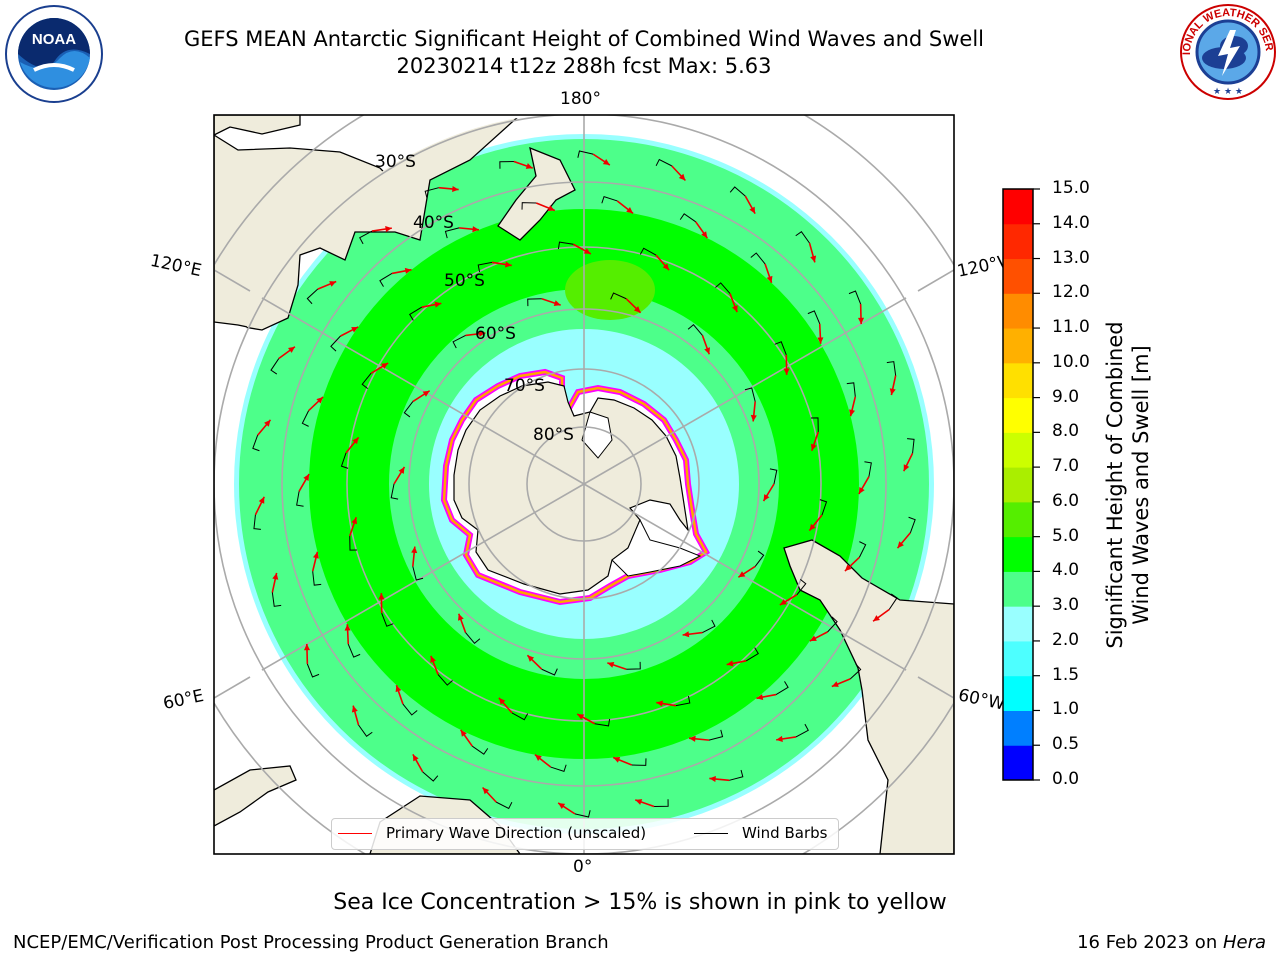 The height and width of the screenshot is (960, 1280). What do you see at coordinates (1071, 361) in the screenshot?
I see `colorbar-tick-label: 10.0` at bounding box center [1071, 361].